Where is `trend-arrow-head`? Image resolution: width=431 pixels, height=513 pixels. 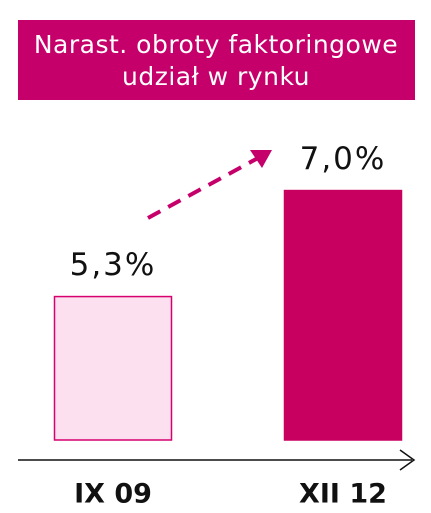
trend-arrow-head is located at coordinates (261, 159).